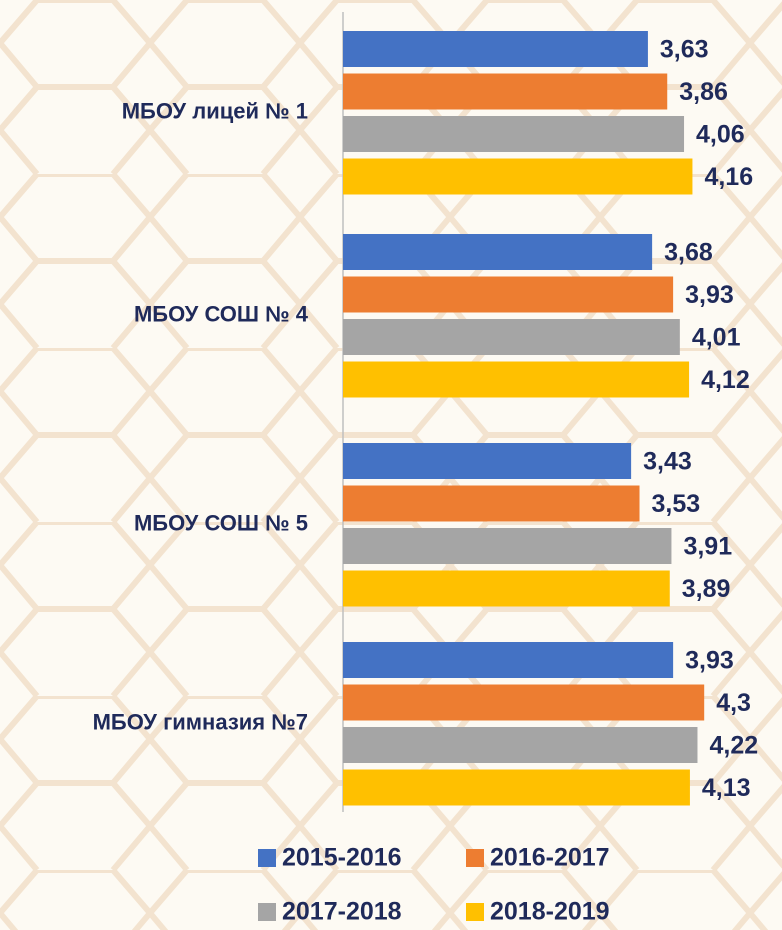 The height and width of the screenshot is (930, 782). I want to click on data-label: 3,63, so click(684, 50).